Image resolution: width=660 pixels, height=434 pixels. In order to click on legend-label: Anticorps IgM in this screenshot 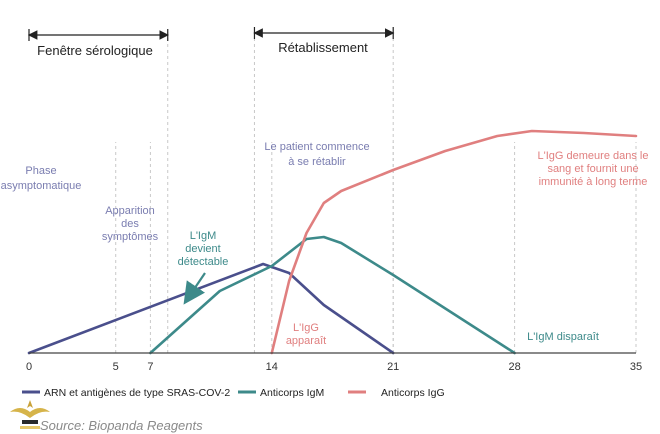, I will do `click(292, 393)`.